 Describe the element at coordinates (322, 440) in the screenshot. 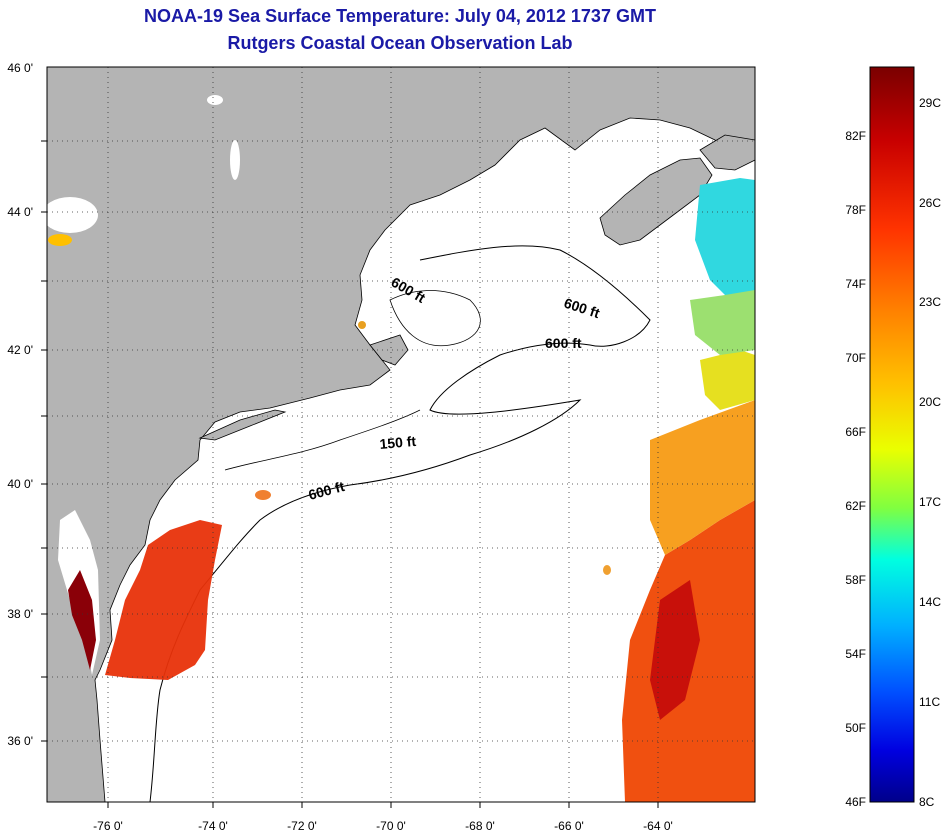

I see `depth-contour-shelf` at that location.